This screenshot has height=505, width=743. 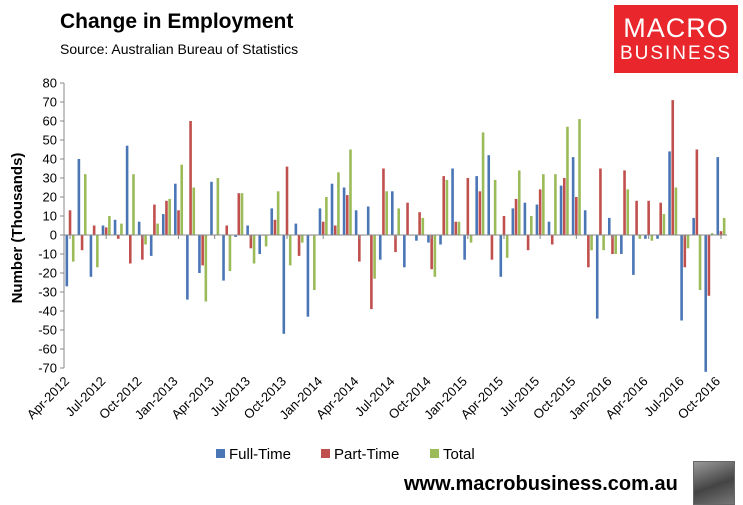 I want to click on bar-part-time-nov-2012, so click(x=154, y=219).